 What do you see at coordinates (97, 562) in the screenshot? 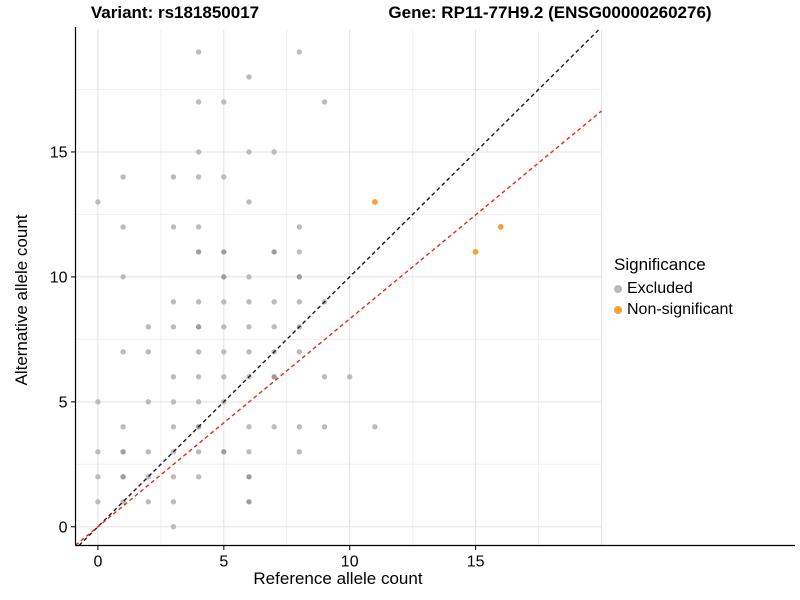
I see `x-tick-label: 0` at bounding box center [97, 562].